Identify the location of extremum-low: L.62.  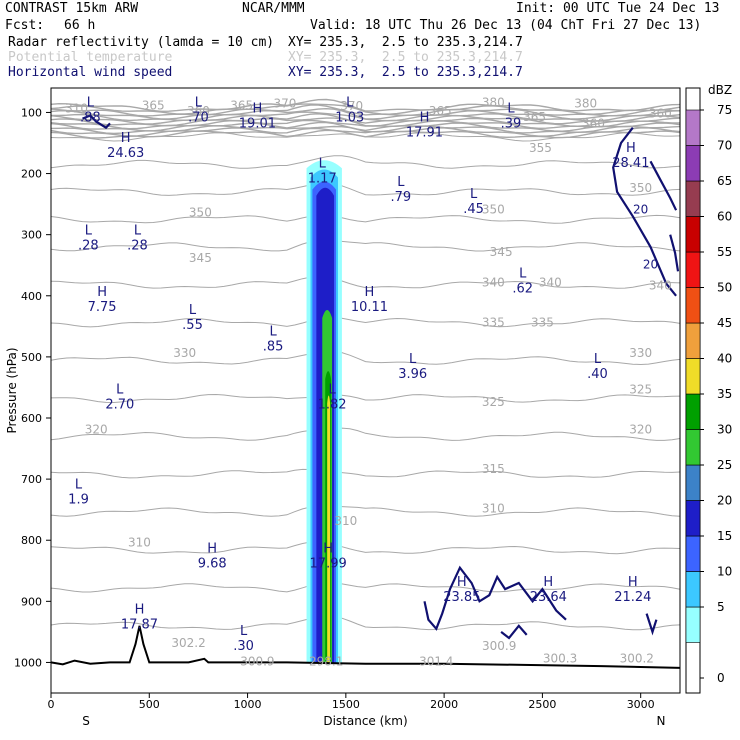
(522, 281).